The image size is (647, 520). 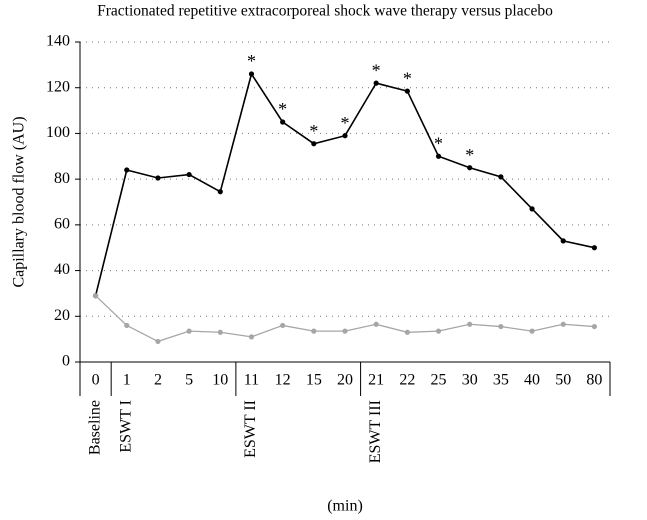 What do you see at coordinates (220, 380) in the screenshot?
I see `x-tick-label: 10` at bounding box center [220, 380].